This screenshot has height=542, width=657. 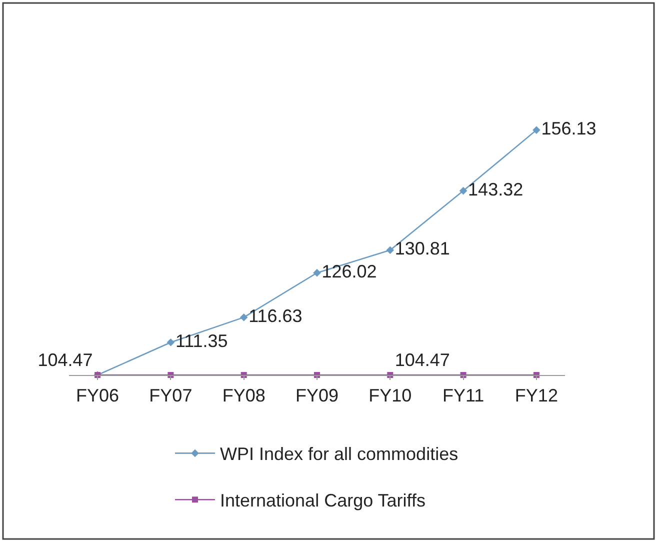 I want to click on x-tick-label: FY08, so click(x=244, y=396).